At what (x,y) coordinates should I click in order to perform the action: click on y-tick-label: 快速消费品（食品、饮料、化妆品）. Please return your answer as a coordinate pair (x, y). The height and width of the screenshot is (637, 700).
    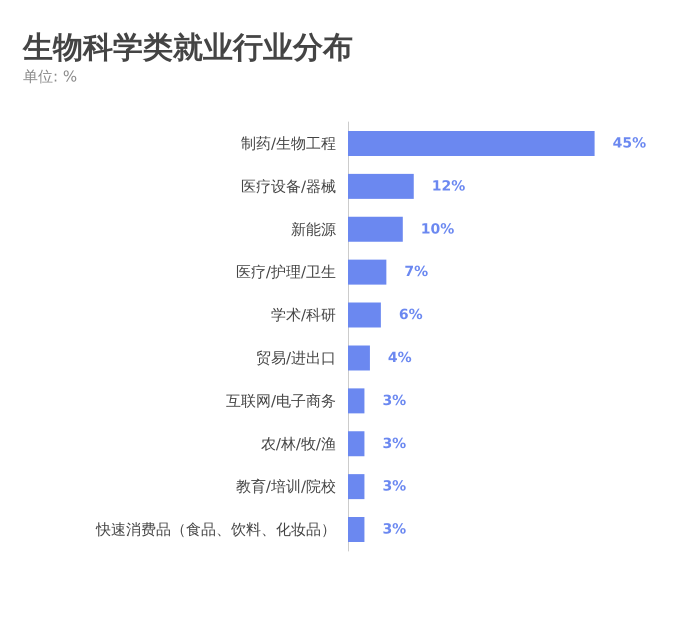
    Looking at the image, I should click on (215, 529).